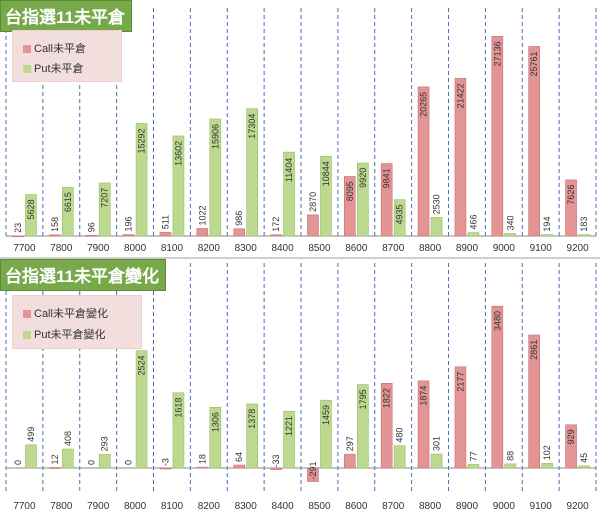 The height and width of the screenshot is (517, 600). I want to click on value-label-put-0-8400: 11404, so click(289, 170).